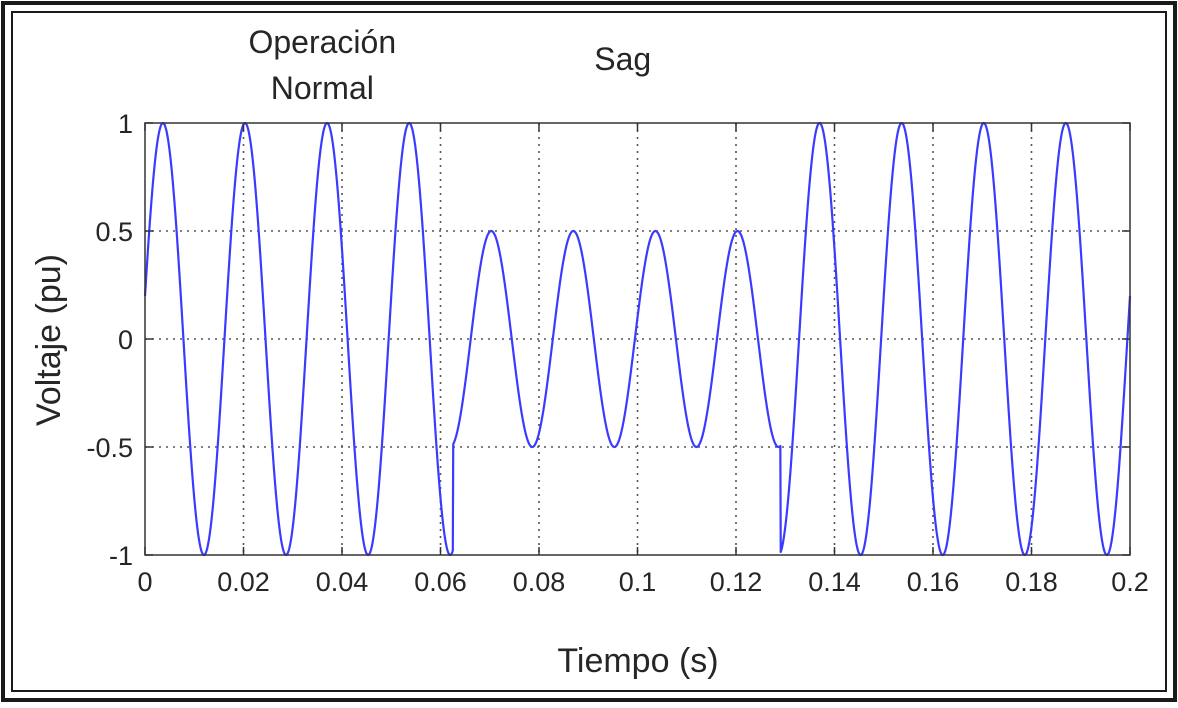 Image resolution: width=1178 pixels, height=708 pixels. Describe the element at coordinates (121, 556) in the screenshot. I see `y-tick-label: -1` at that location.